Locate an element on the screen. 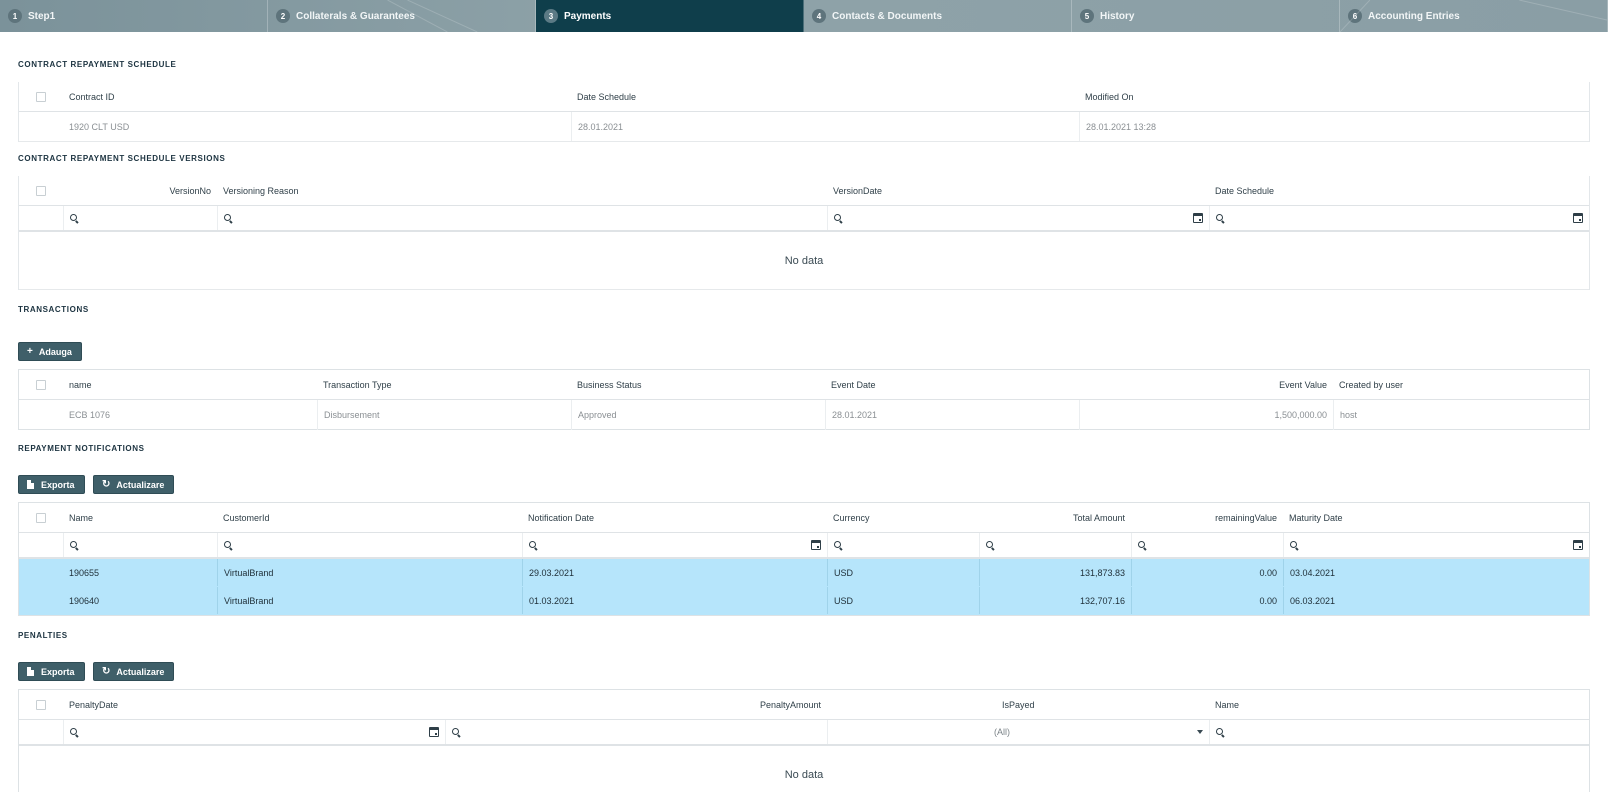  filter-currency is located at coordinates (903, 545).